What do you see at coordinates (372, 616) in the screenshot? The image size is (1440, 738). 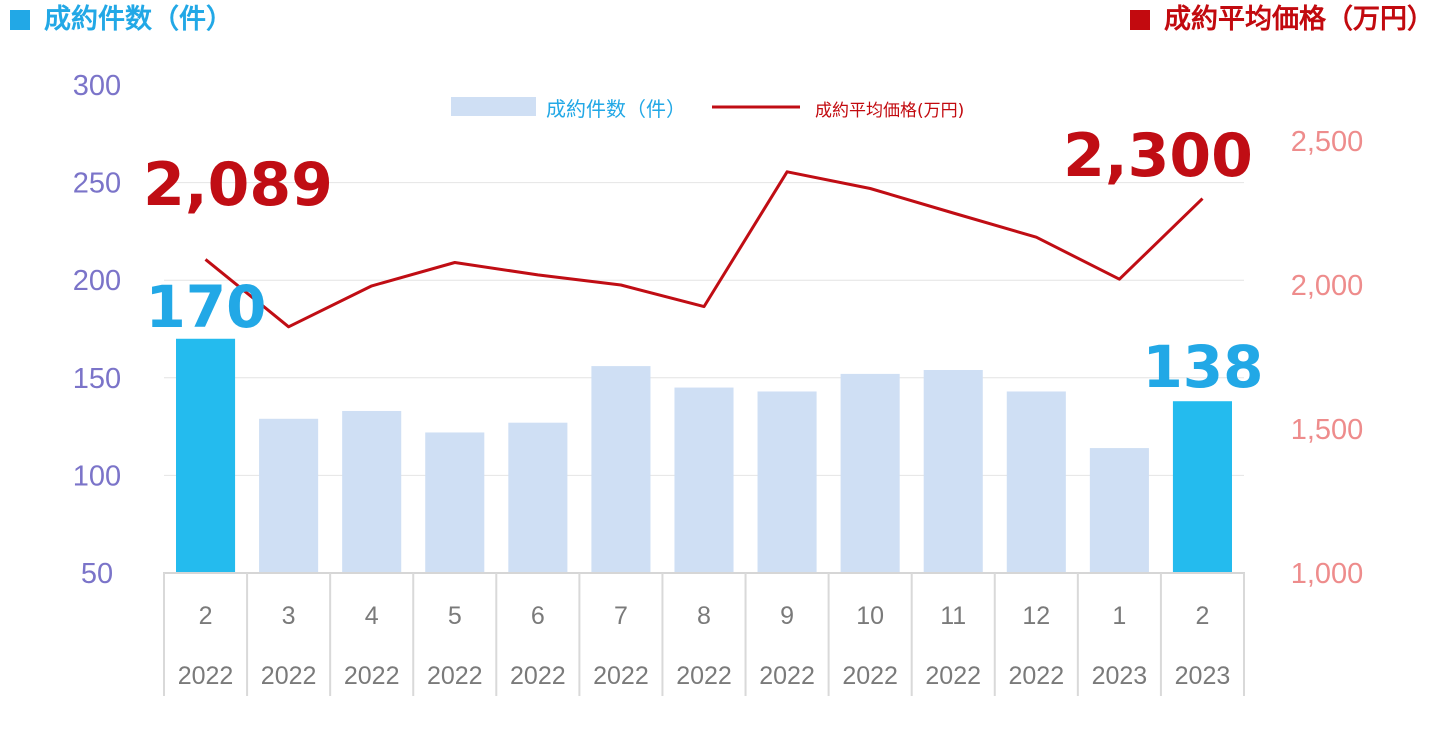 I see `x-month-label: 4` at bounding box center [372, 616].